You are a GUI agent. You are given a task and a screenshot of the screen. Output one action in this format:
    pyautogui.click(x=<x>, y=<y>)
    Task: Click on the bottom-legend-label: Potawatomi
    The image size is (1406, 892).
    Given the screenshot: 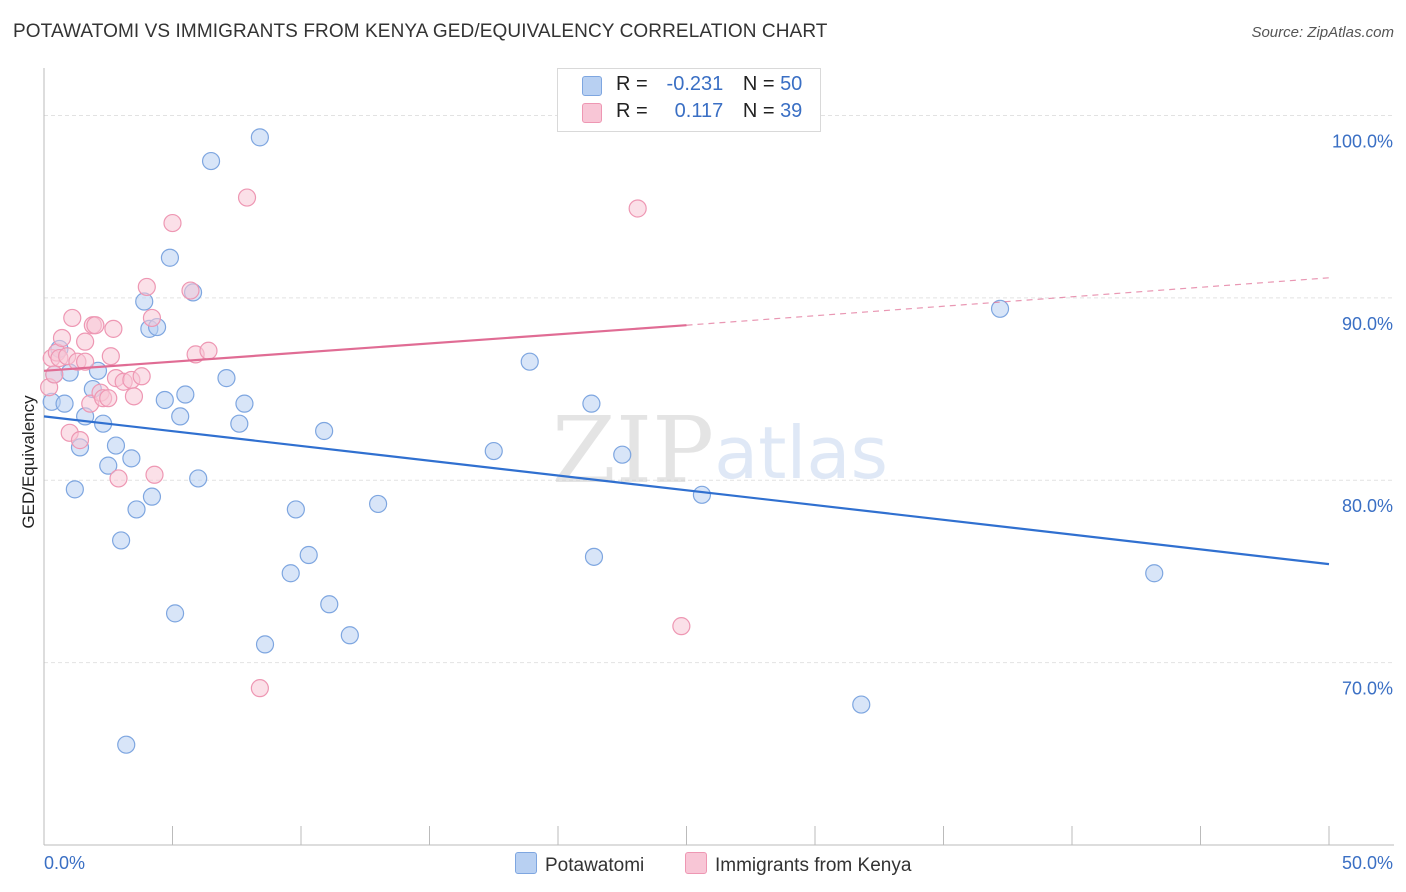 What is the action you would take?
    pyautogui.click(x=595, y=865)
    